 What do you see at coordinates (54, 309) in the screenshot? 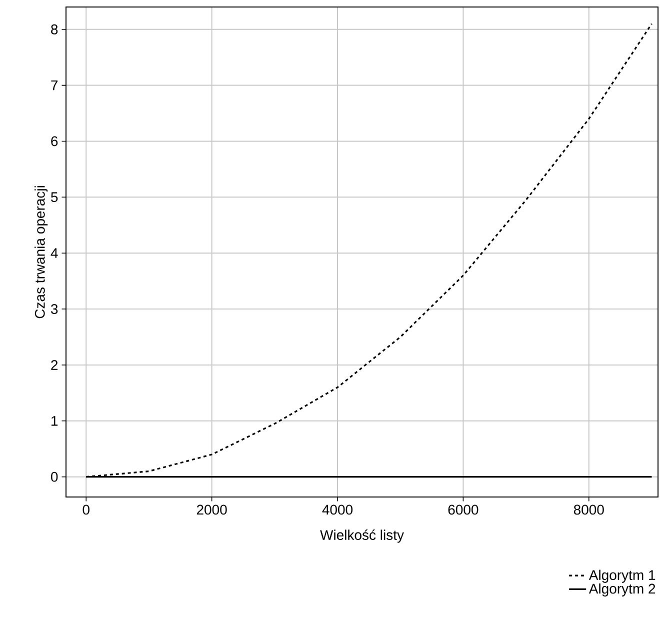
I see `y-tick-label: 3` at bounding box center [54, 309].